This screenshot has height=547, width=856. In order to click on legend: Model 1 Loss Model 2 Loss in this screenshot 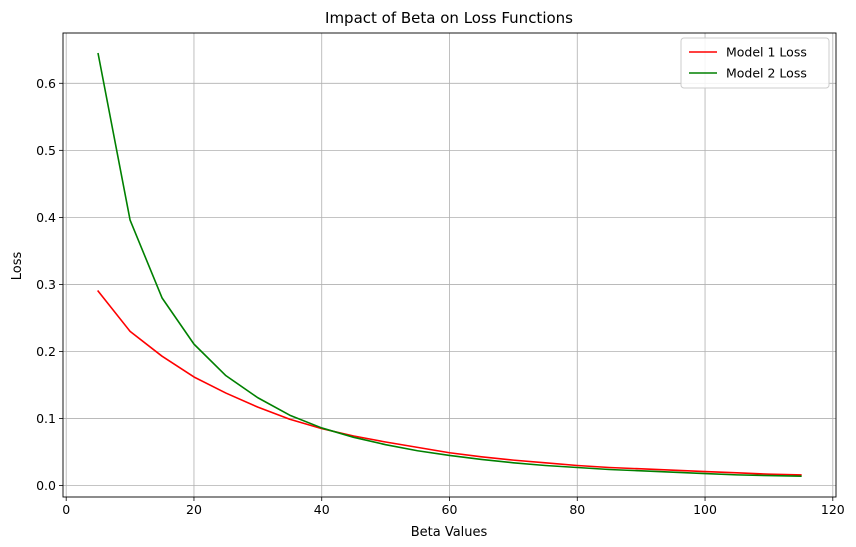, I will do `click(755, 63)`.